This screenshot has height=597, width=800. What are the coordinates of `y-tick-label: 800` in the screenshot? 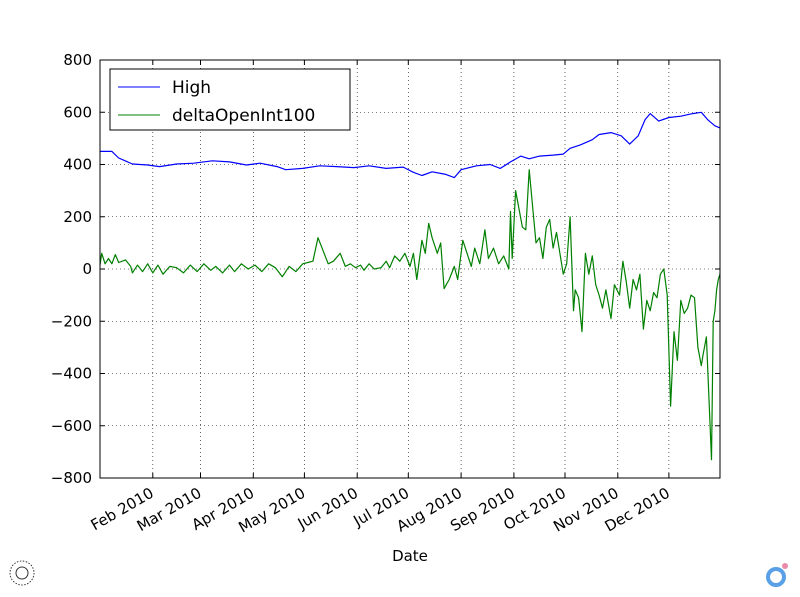 It's located at (77, 60).